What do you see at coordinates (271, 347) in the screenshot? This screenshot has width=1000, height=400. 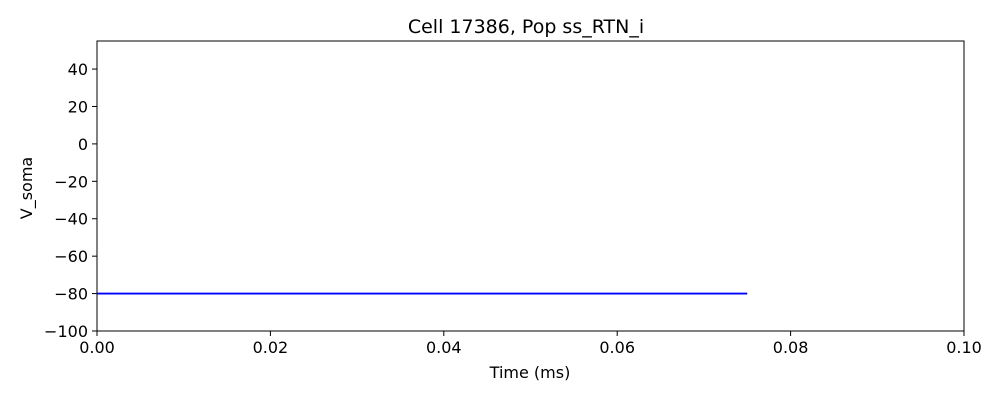 I see `x-tick-label: 0.02` at bounding box center [271, 347].